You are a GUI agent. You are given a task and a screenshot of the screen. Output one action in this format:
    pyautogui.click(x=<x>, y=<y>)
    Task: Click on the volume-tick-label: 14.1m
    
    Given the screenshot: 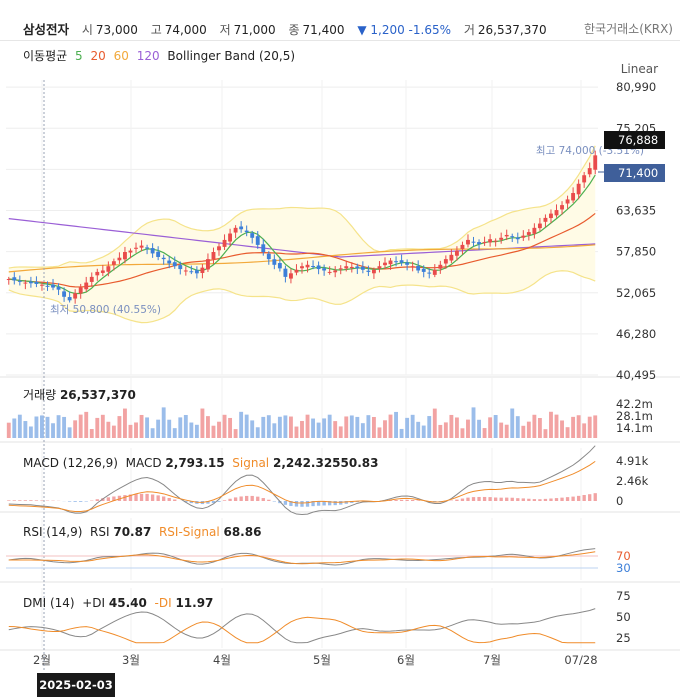 What is the action you would take?
    pyautogui.click(x=634, y=428)
    